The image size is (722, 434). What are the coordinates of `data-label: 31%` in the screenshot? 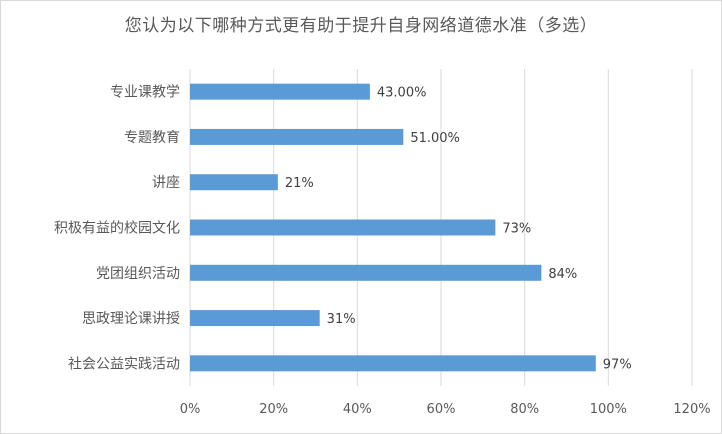 It's located at (341, 319).